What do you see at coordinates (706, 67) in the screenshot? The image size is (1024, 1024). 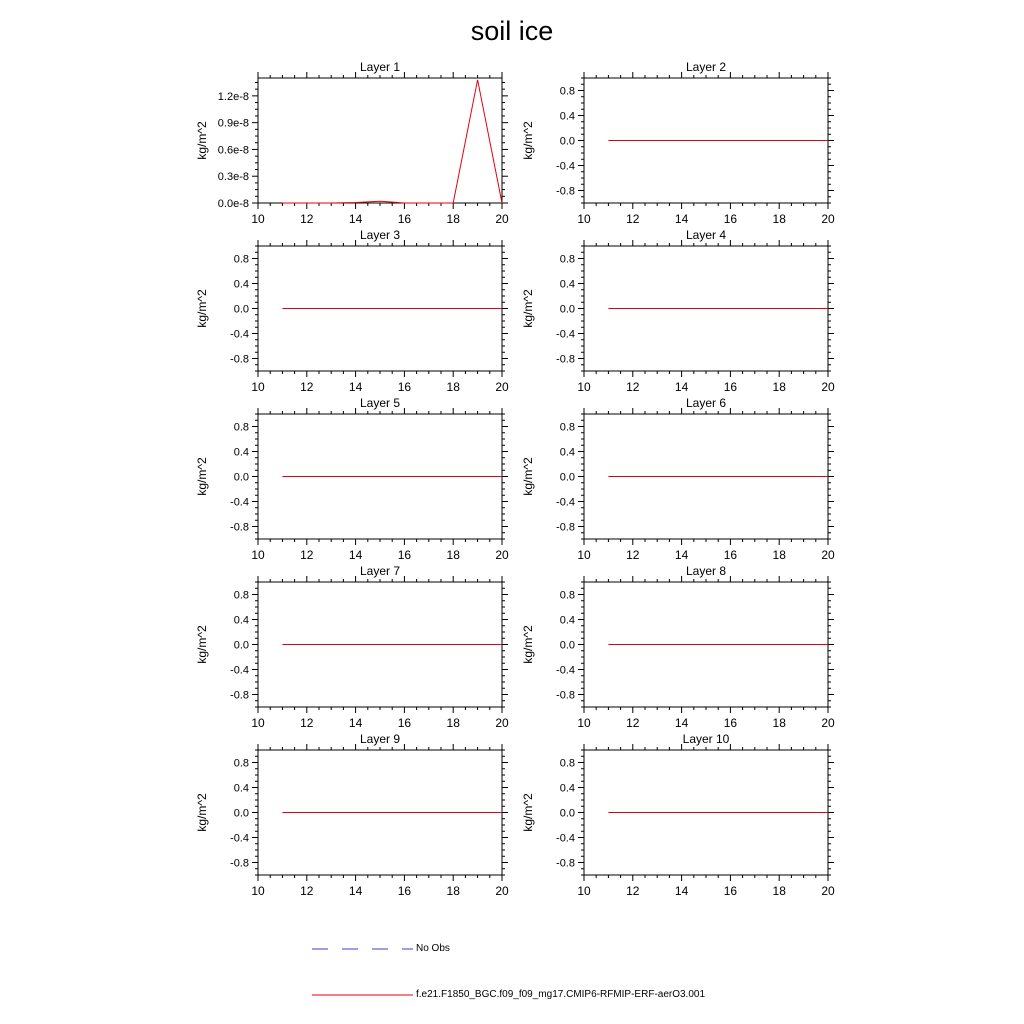 I see `panel-title: Layer 2` at bounding box center [706, 67].